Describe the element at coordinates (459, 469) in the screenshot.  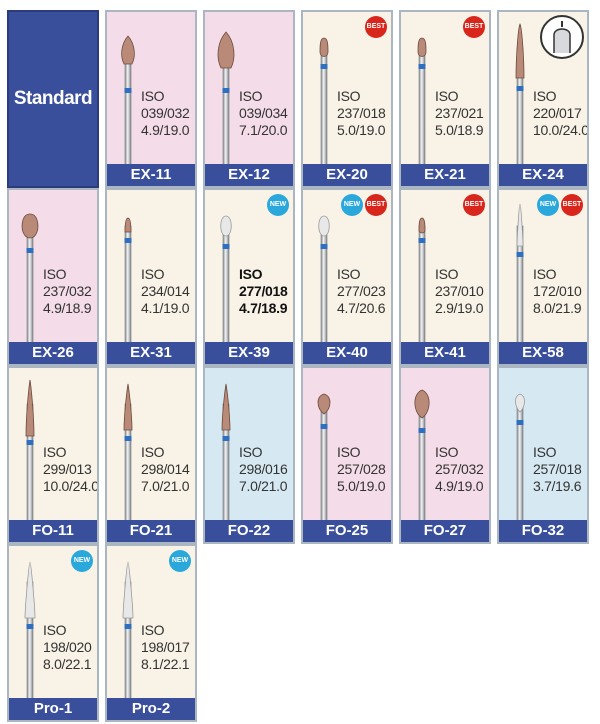
I see `spec-number: 257/032` at that location.